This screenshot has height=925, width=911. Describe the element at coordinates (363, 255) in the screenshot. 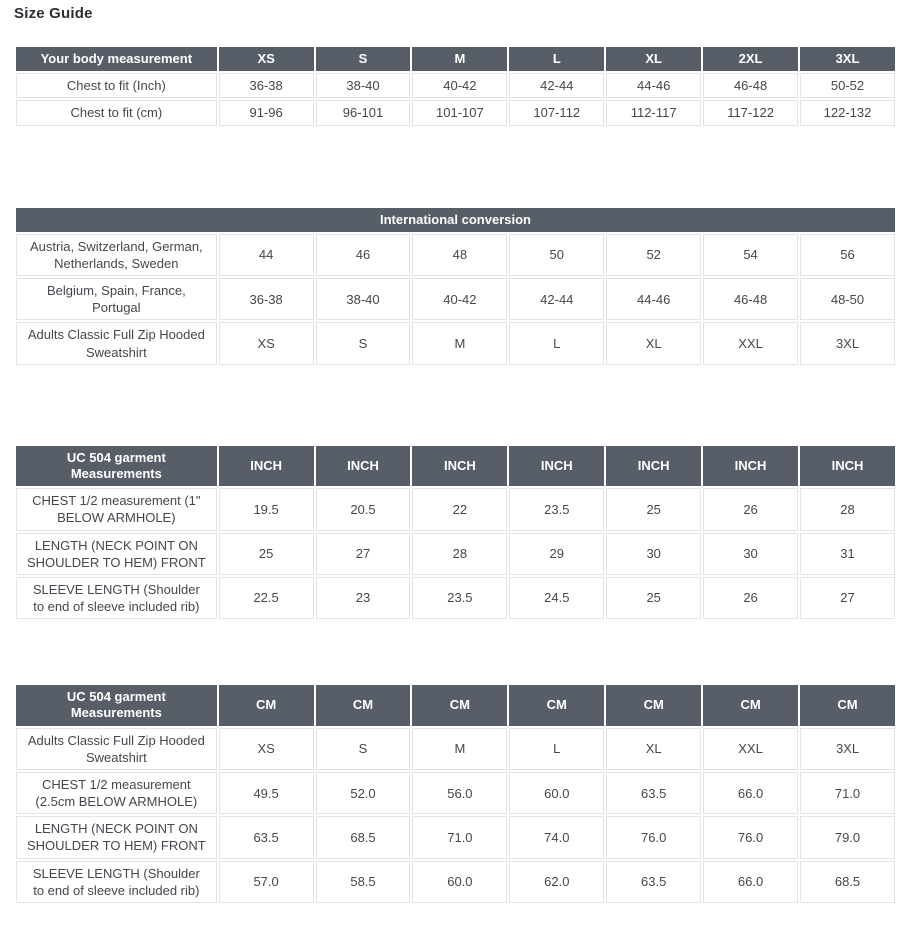

I see `value-cell: 46` at that location.